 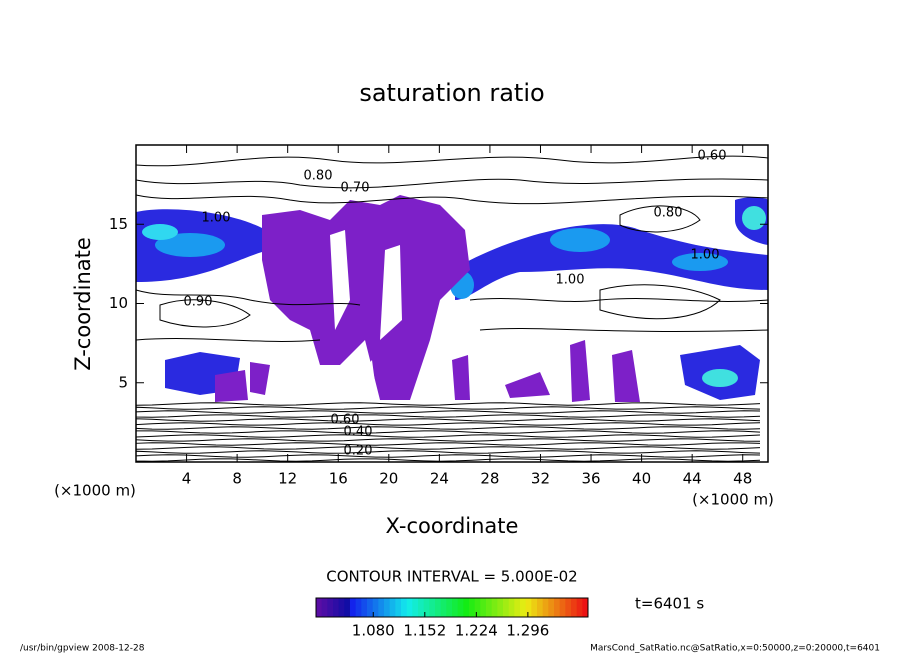 I want to click on contour-interval: CONTOUR INTERVAL = 5.000E-02, so click(x=451, y=577).